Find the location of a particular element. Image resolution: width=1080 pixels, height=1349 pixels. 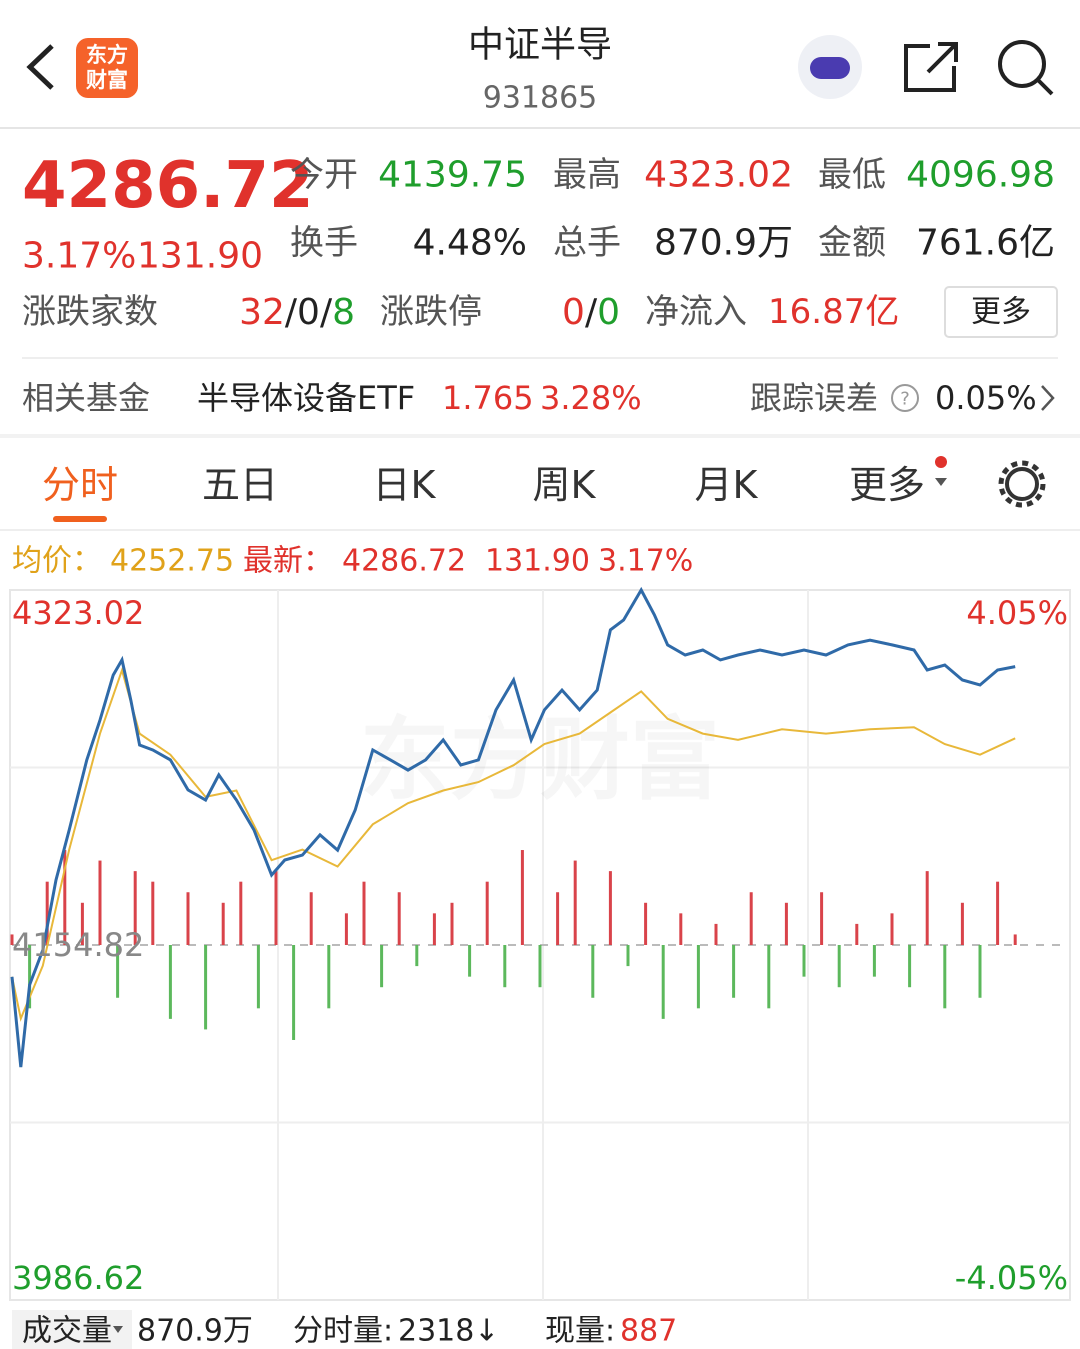

inflow-label: 净流入 is located at coordinates (696, 312).